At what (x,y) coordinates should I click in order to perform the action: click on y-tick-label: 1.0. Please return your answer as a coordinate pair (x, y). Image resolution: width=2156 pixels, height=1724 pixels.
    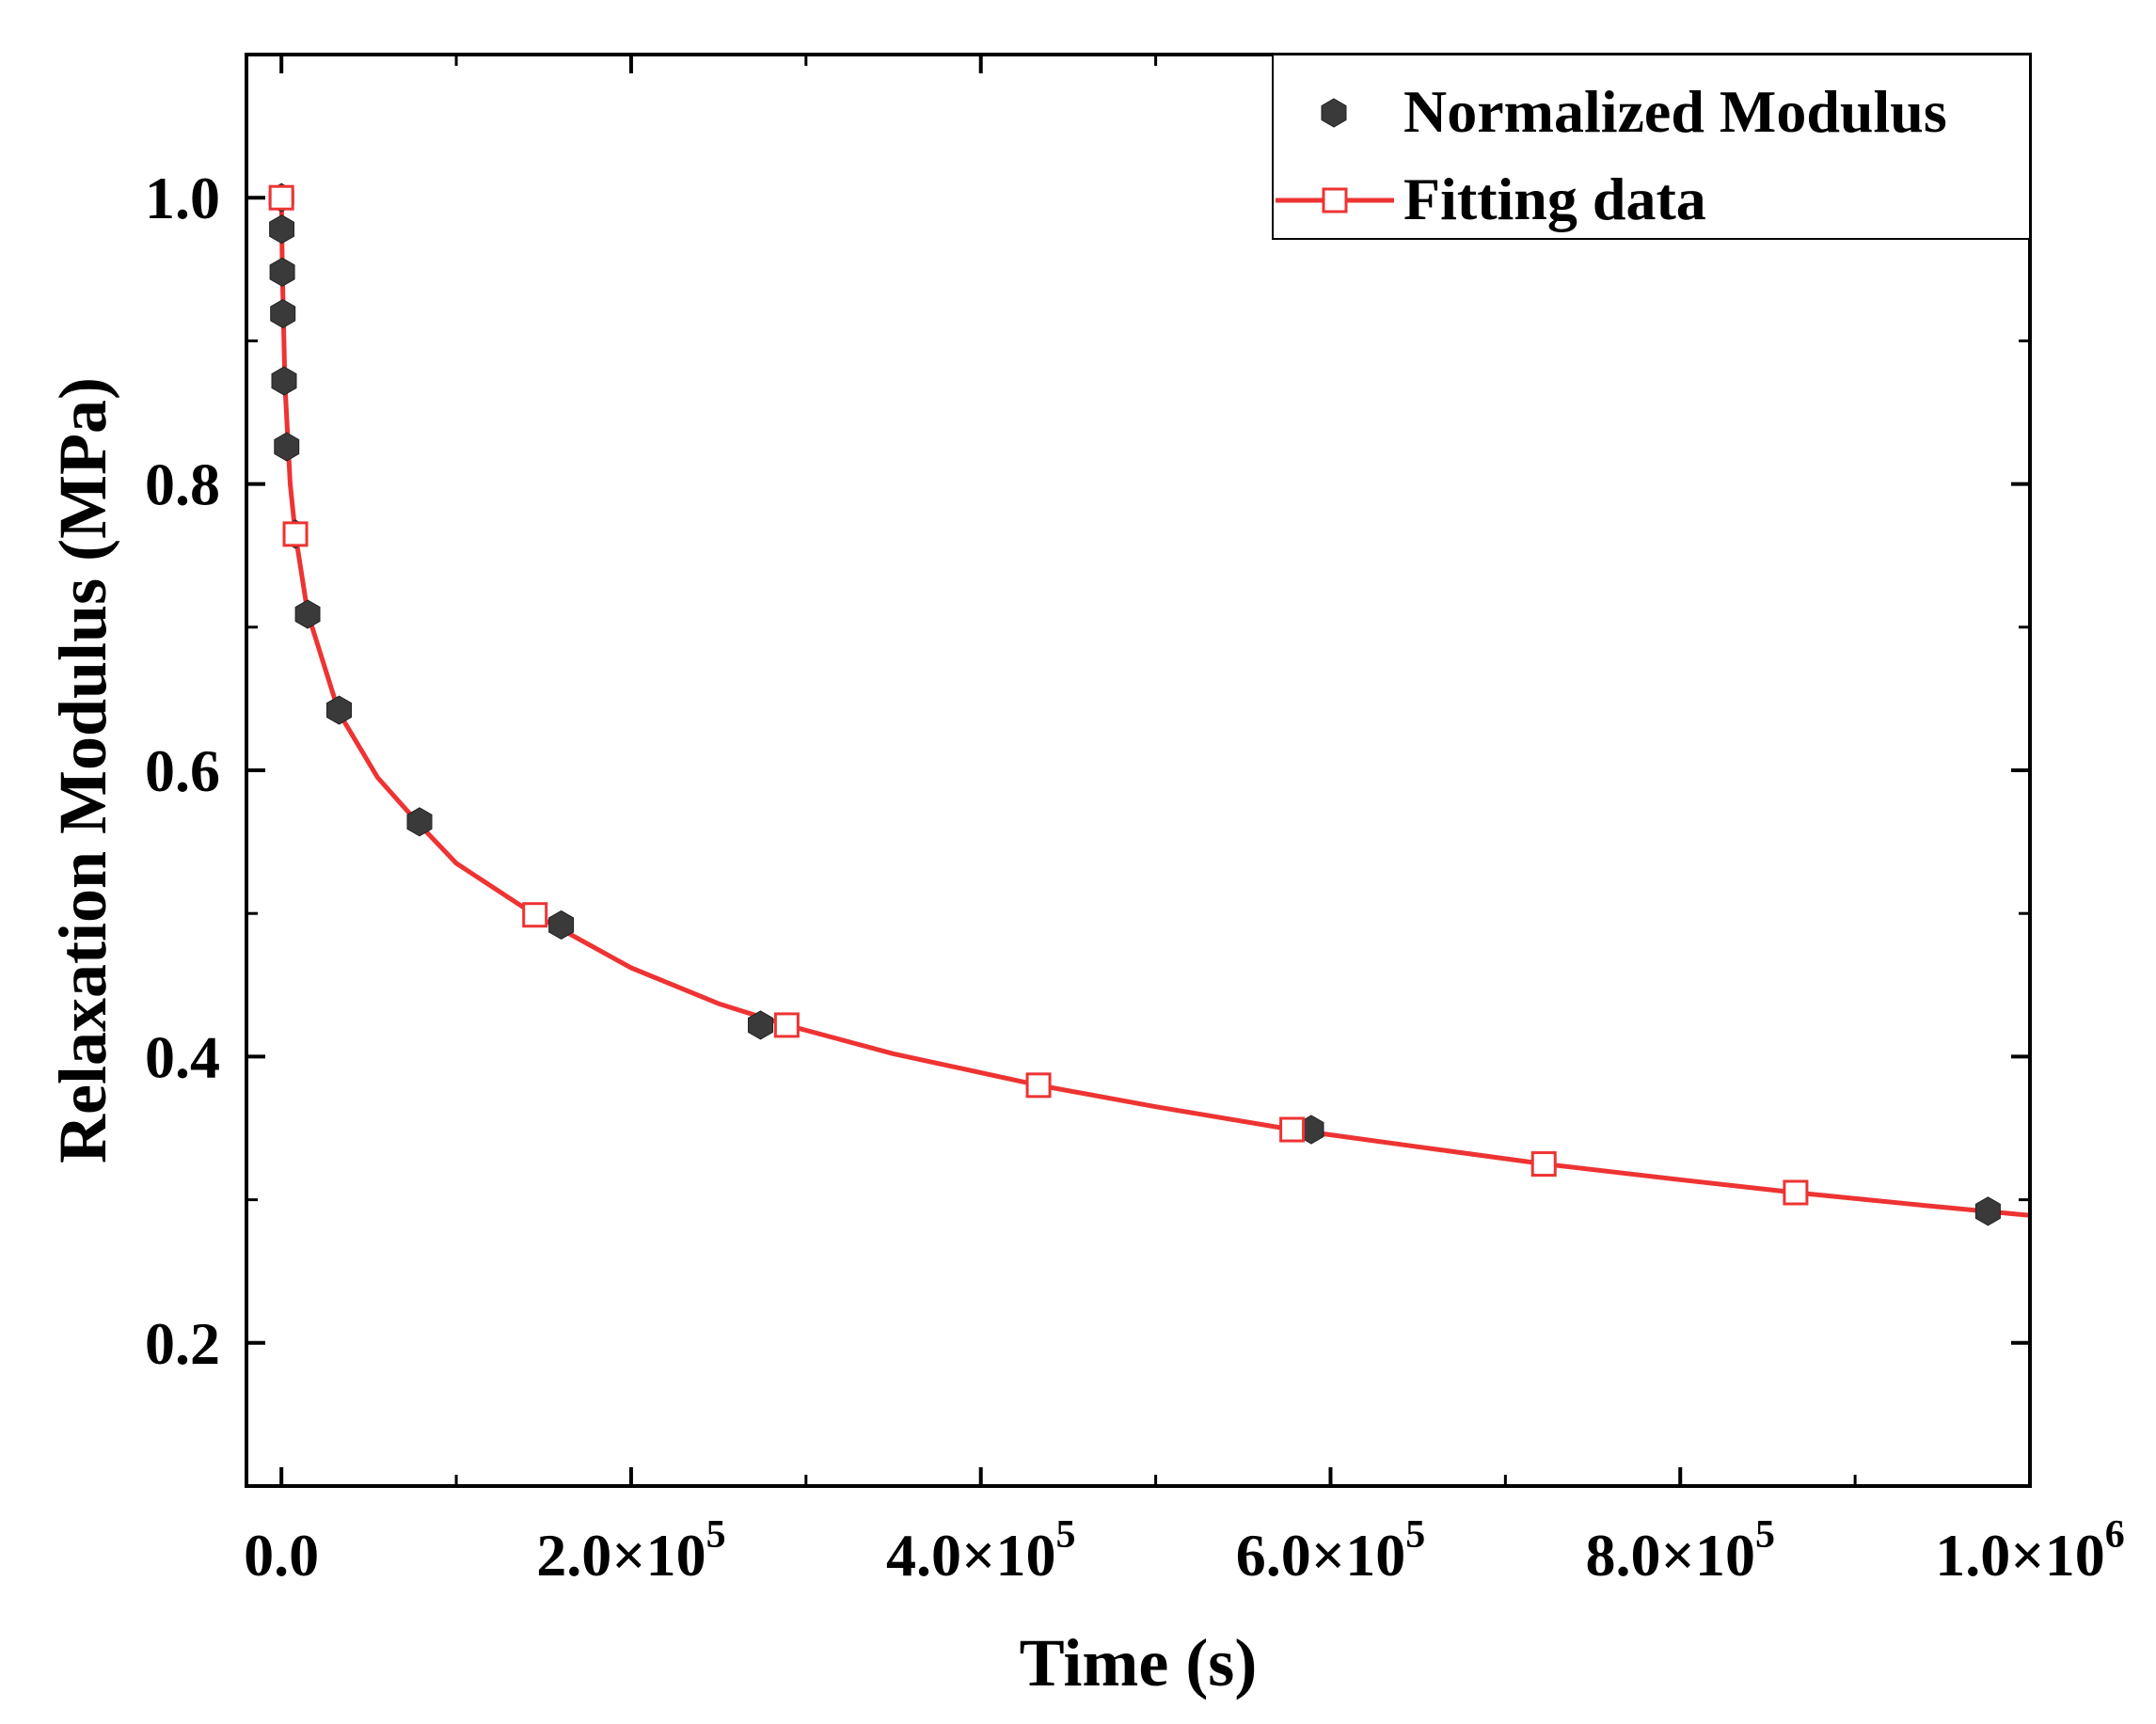
    Looking at the image, I should click on (182, 198).